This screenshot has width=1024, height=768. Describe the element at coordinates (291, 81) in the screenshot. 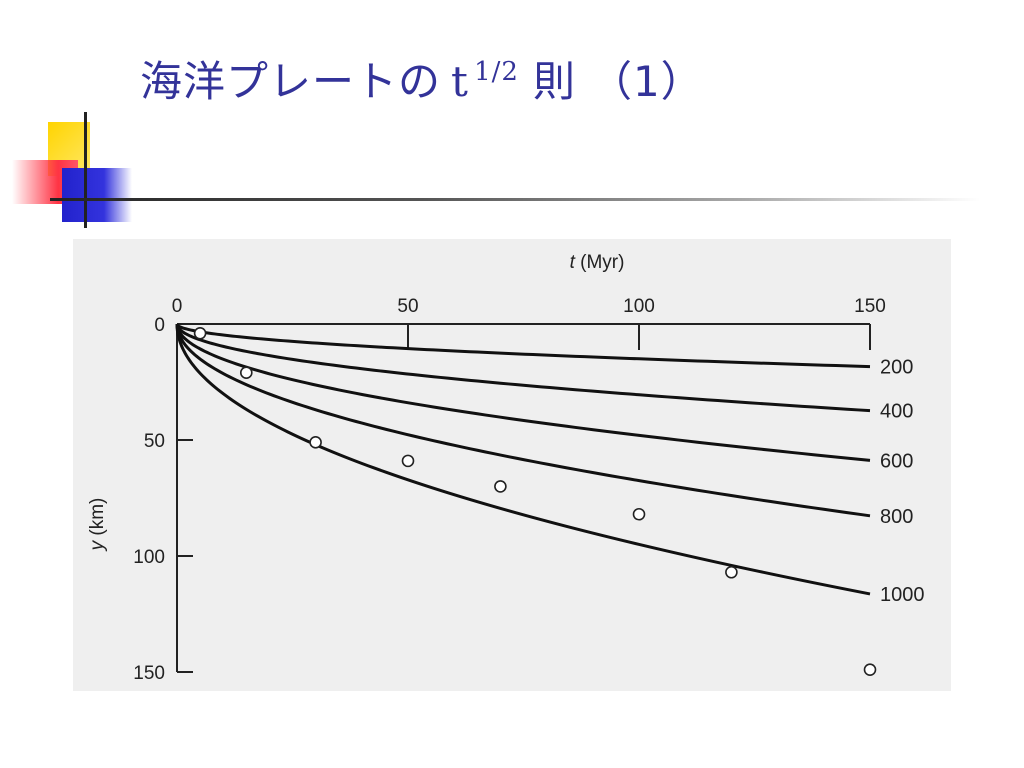

I see `title-main: 海洋プレートの` at that location.